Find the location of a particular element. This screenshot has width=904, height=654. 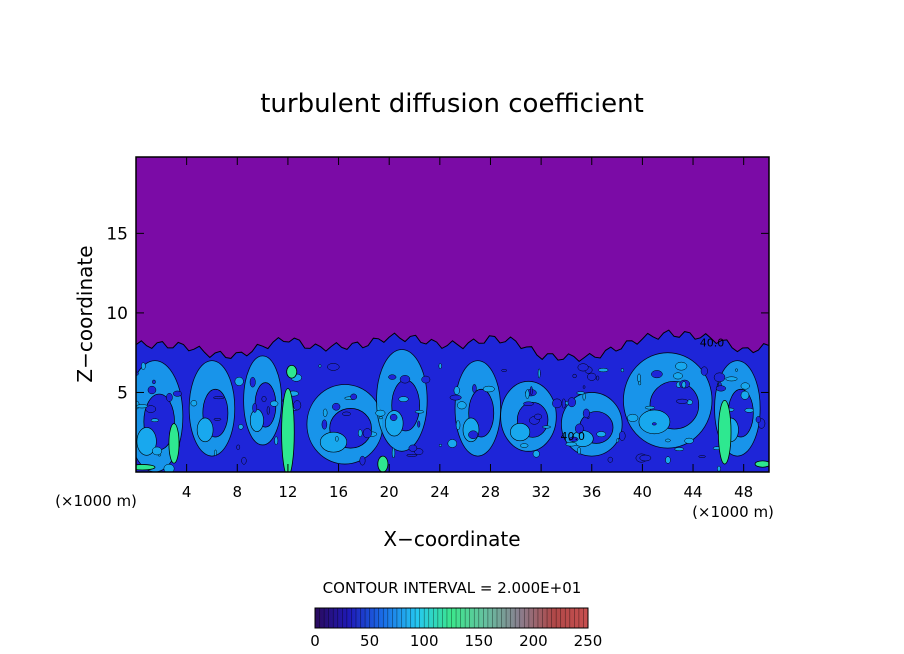

x-tick-label: 8 is located at coordinates (238, 492).